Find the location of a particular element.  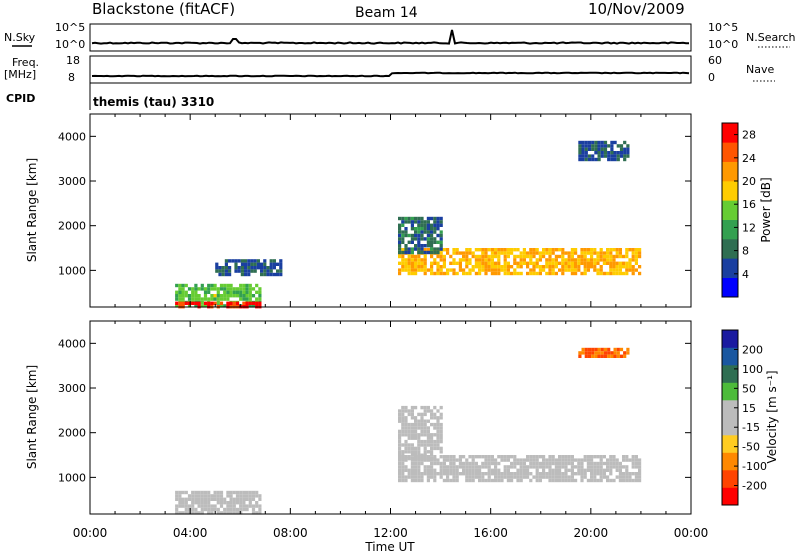

colorbar-swatch is located at coordinates (730, 249).